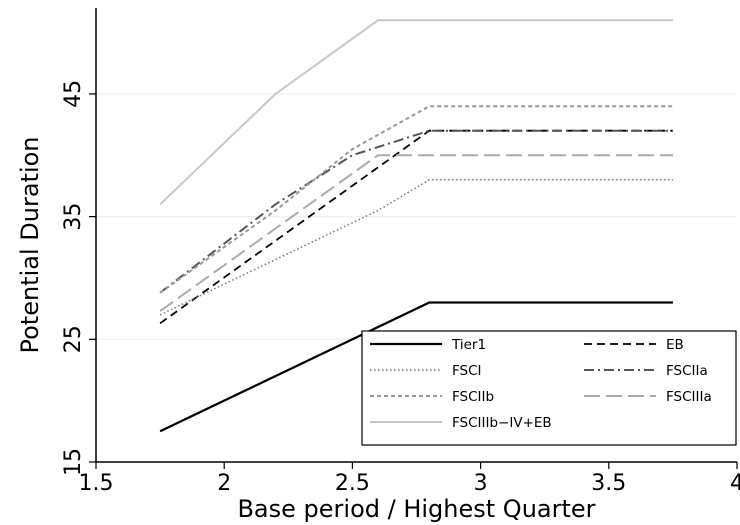  Describe the element at coordinates (689, 397) in the screenshot. I see `legend-label: FSCIIIa` at that location.